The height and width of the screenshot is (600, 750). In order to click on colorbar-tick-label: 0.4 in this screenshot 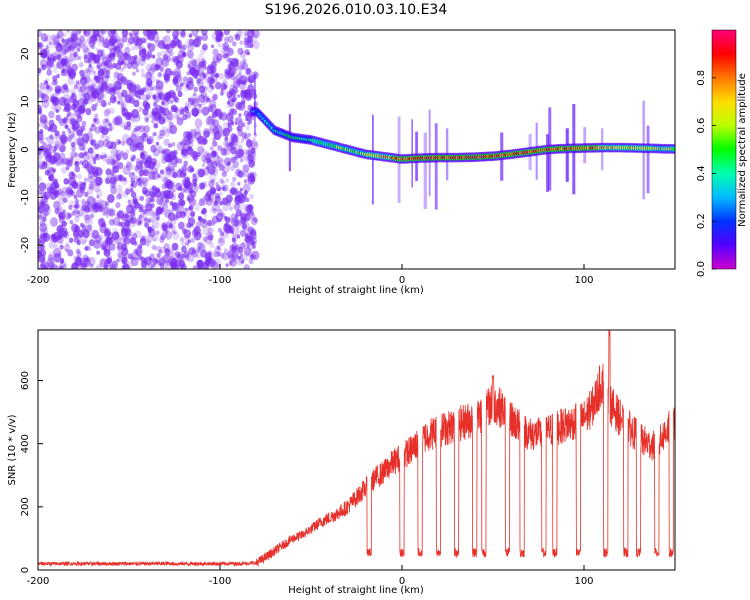, I will do `click(701, 173)`.